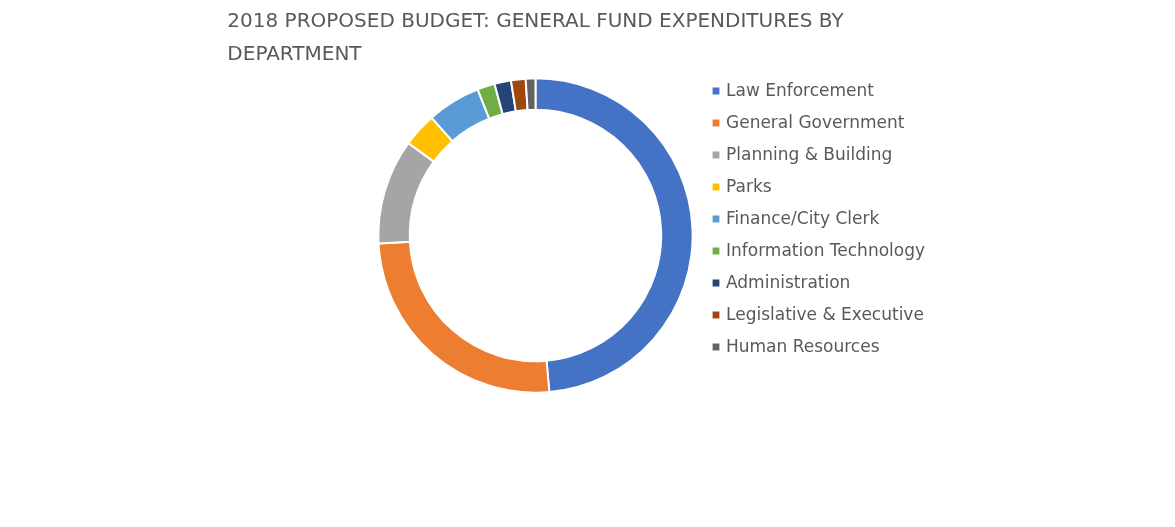 The width and height of the screenshot is (1175, 527). What do you see at coordinates (803, 346) in the screenshot?
I see `legend-label: Human Resources` at bounding box center [803, 346].